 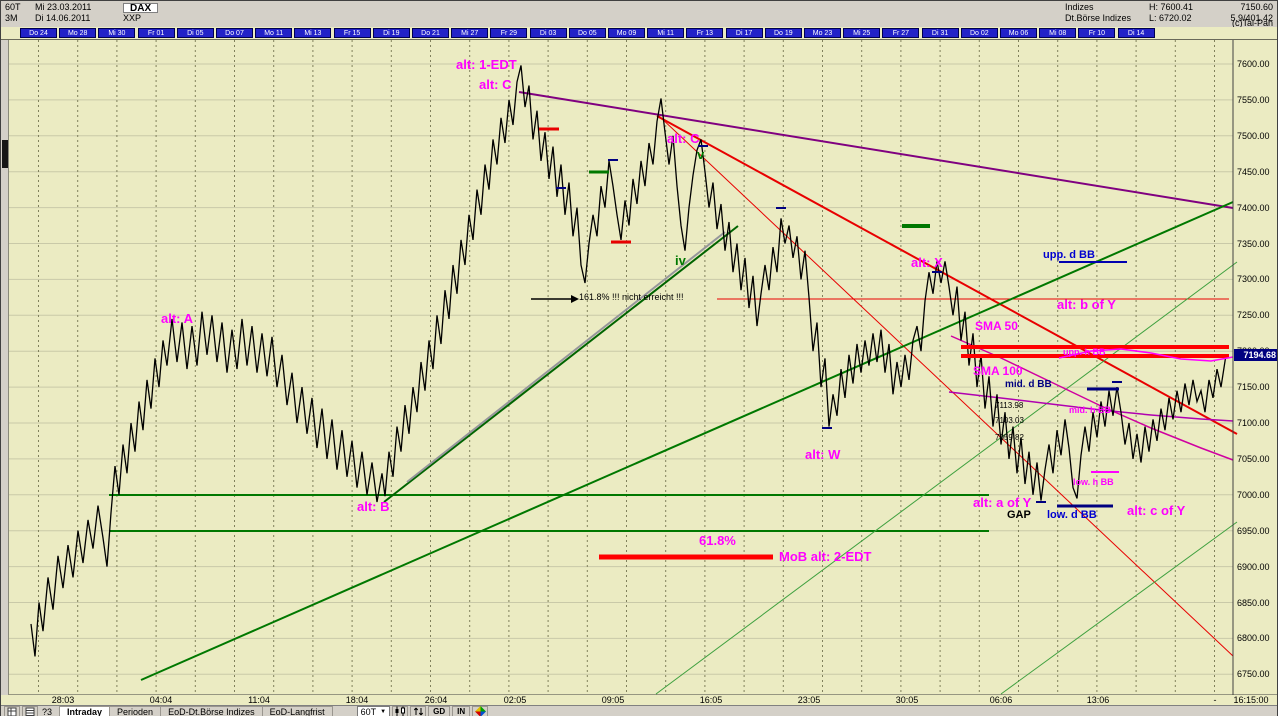 I want to click on annotation-alt-c: alt: C, so click(x=495, y=84).